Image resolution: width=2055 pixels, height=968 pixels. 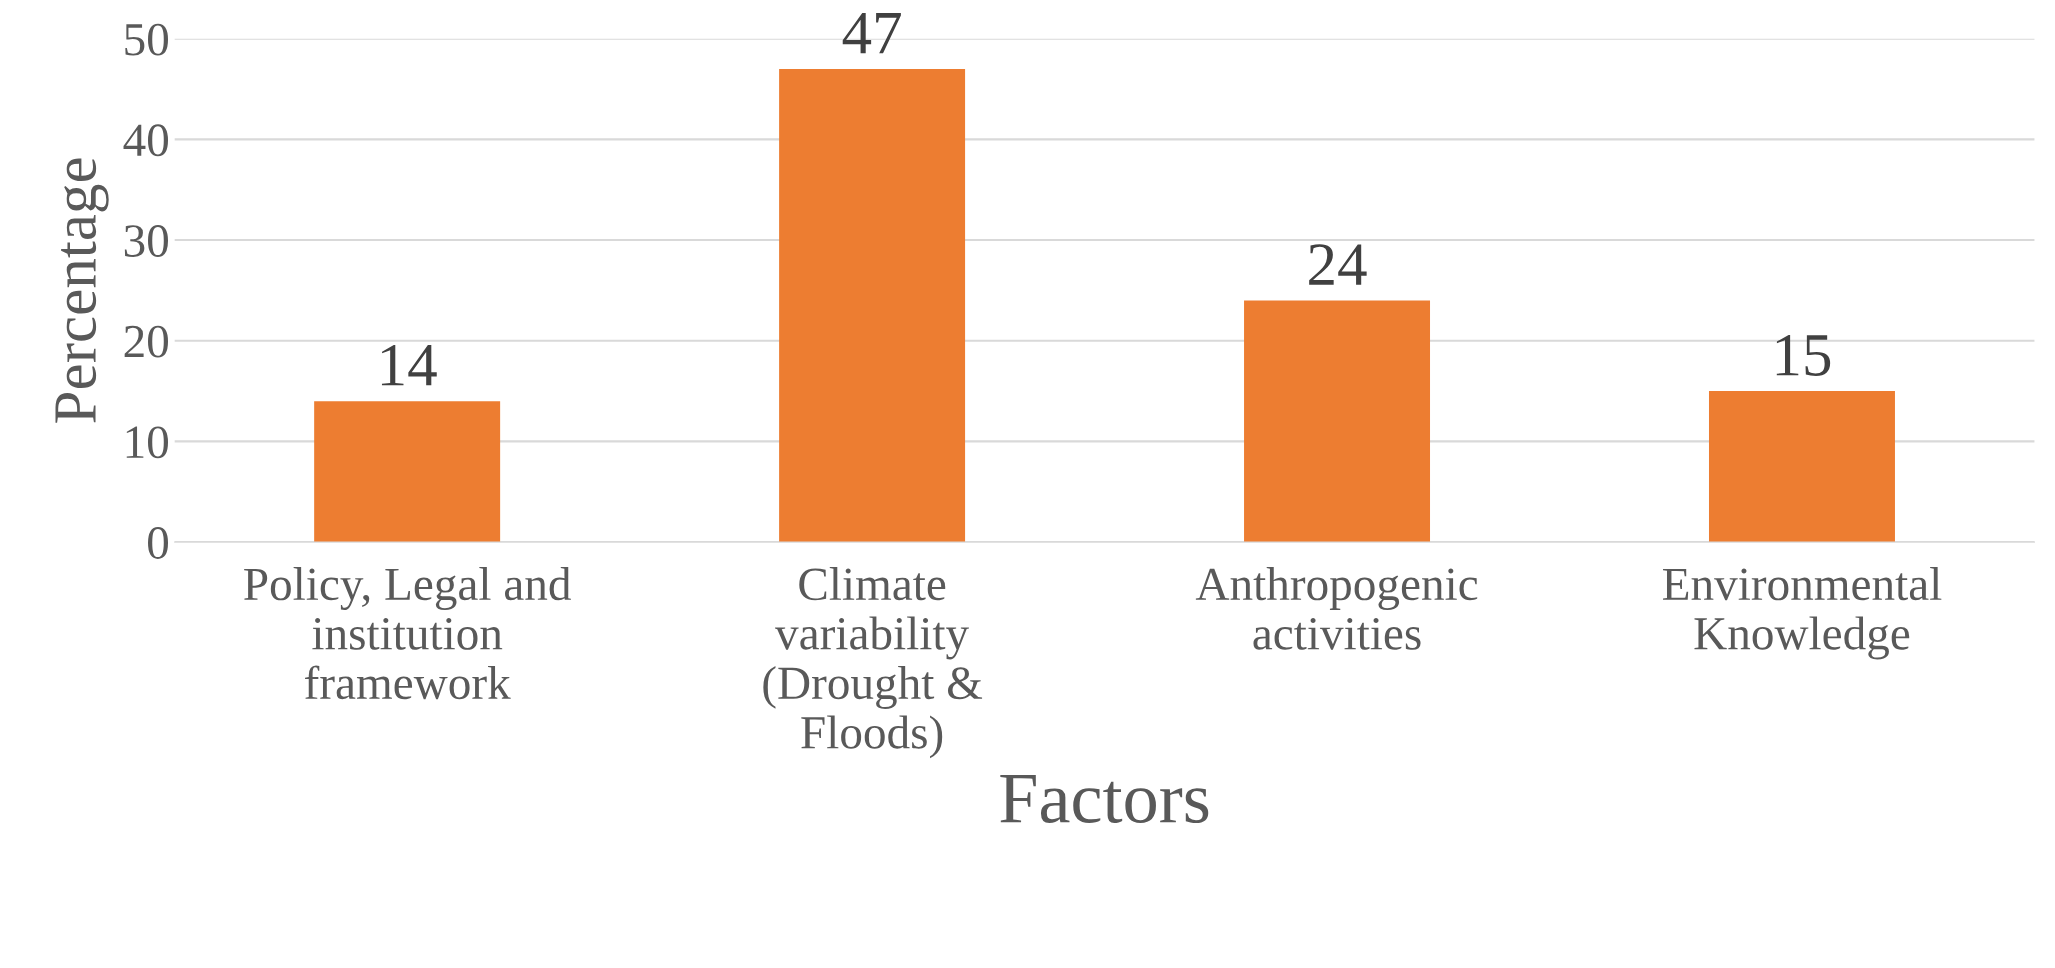 I want to click on data-label: 24, so click(x=1338, y=264).